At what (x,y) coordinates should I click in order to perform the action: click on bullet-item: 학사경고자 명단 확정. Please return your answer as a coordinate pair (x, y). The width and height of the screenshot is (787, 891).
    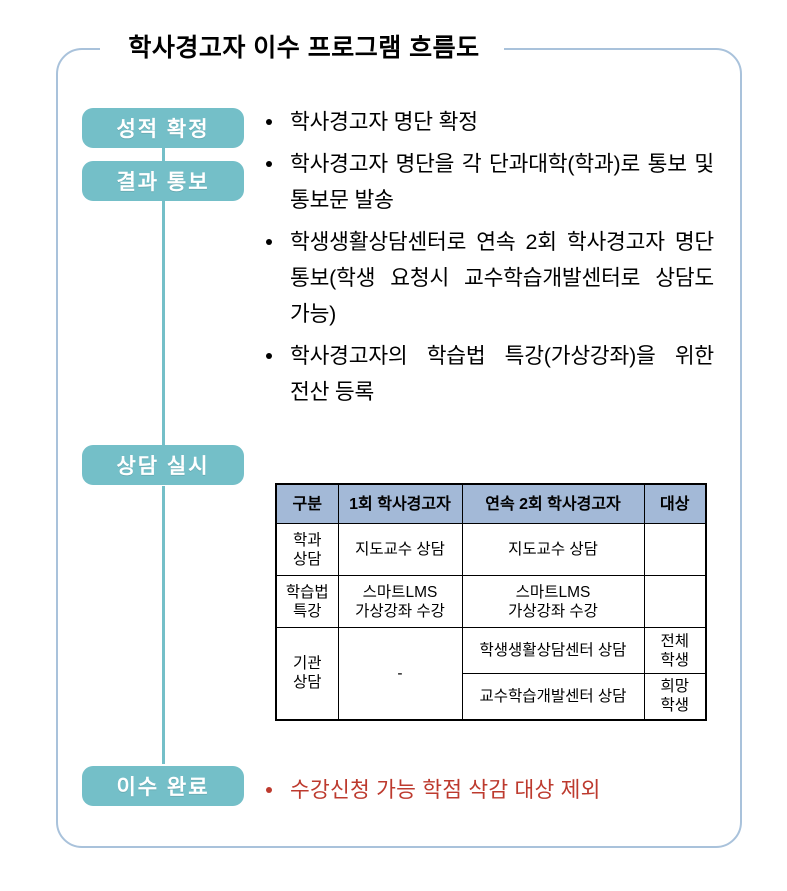
    Looking at the image, I should click on (488, 122).